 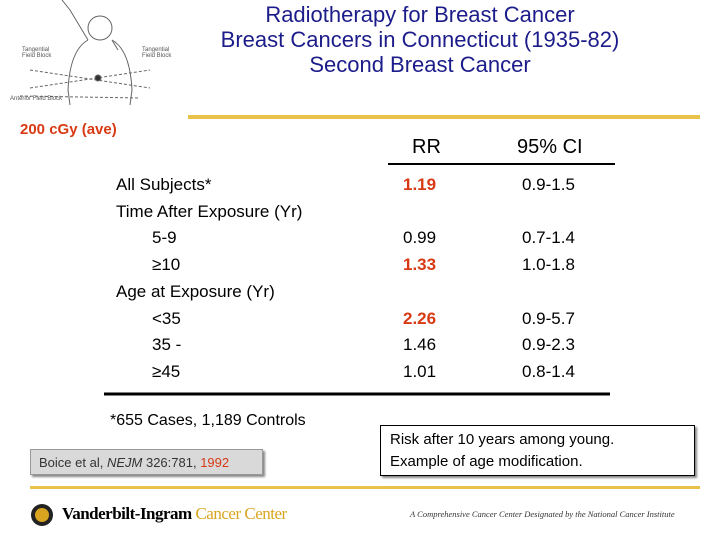 What do you see at coordinates (420, 184) in the screenshot?
I see `rr-value: 1.19` at bounding box center [420, 184].